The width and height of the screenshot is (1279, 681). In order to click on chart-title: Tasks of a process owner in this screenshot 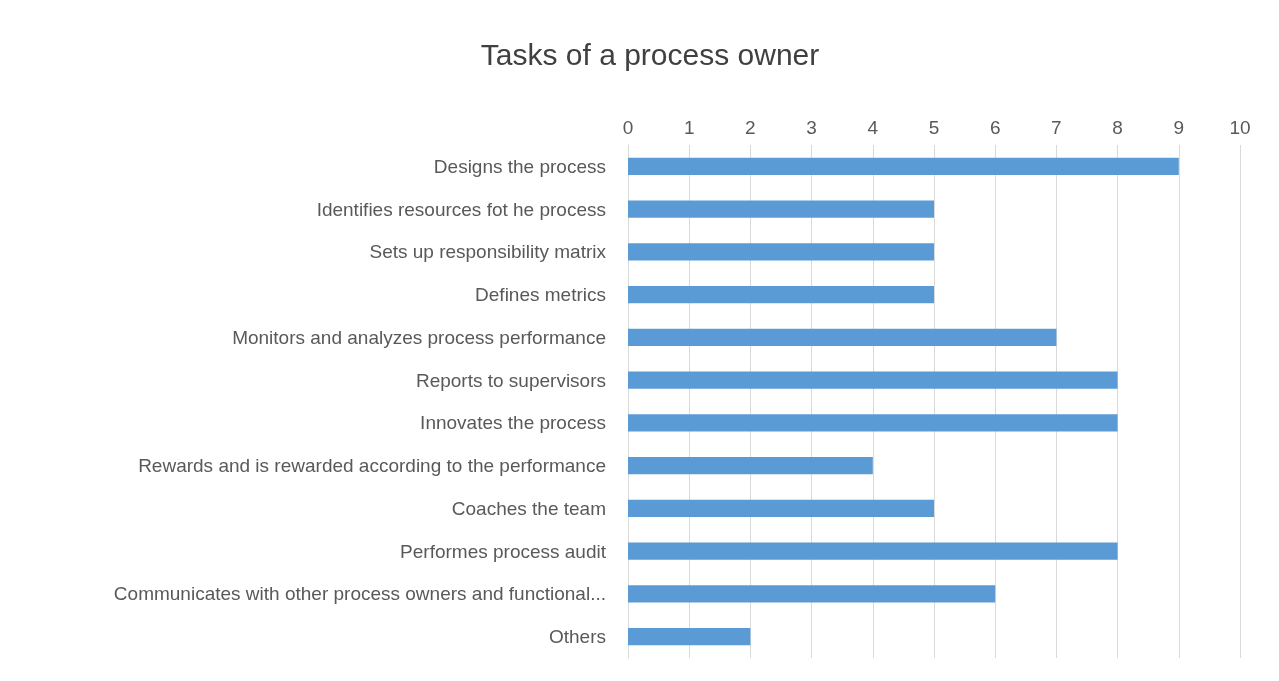, I will do `click(650, 54)`.